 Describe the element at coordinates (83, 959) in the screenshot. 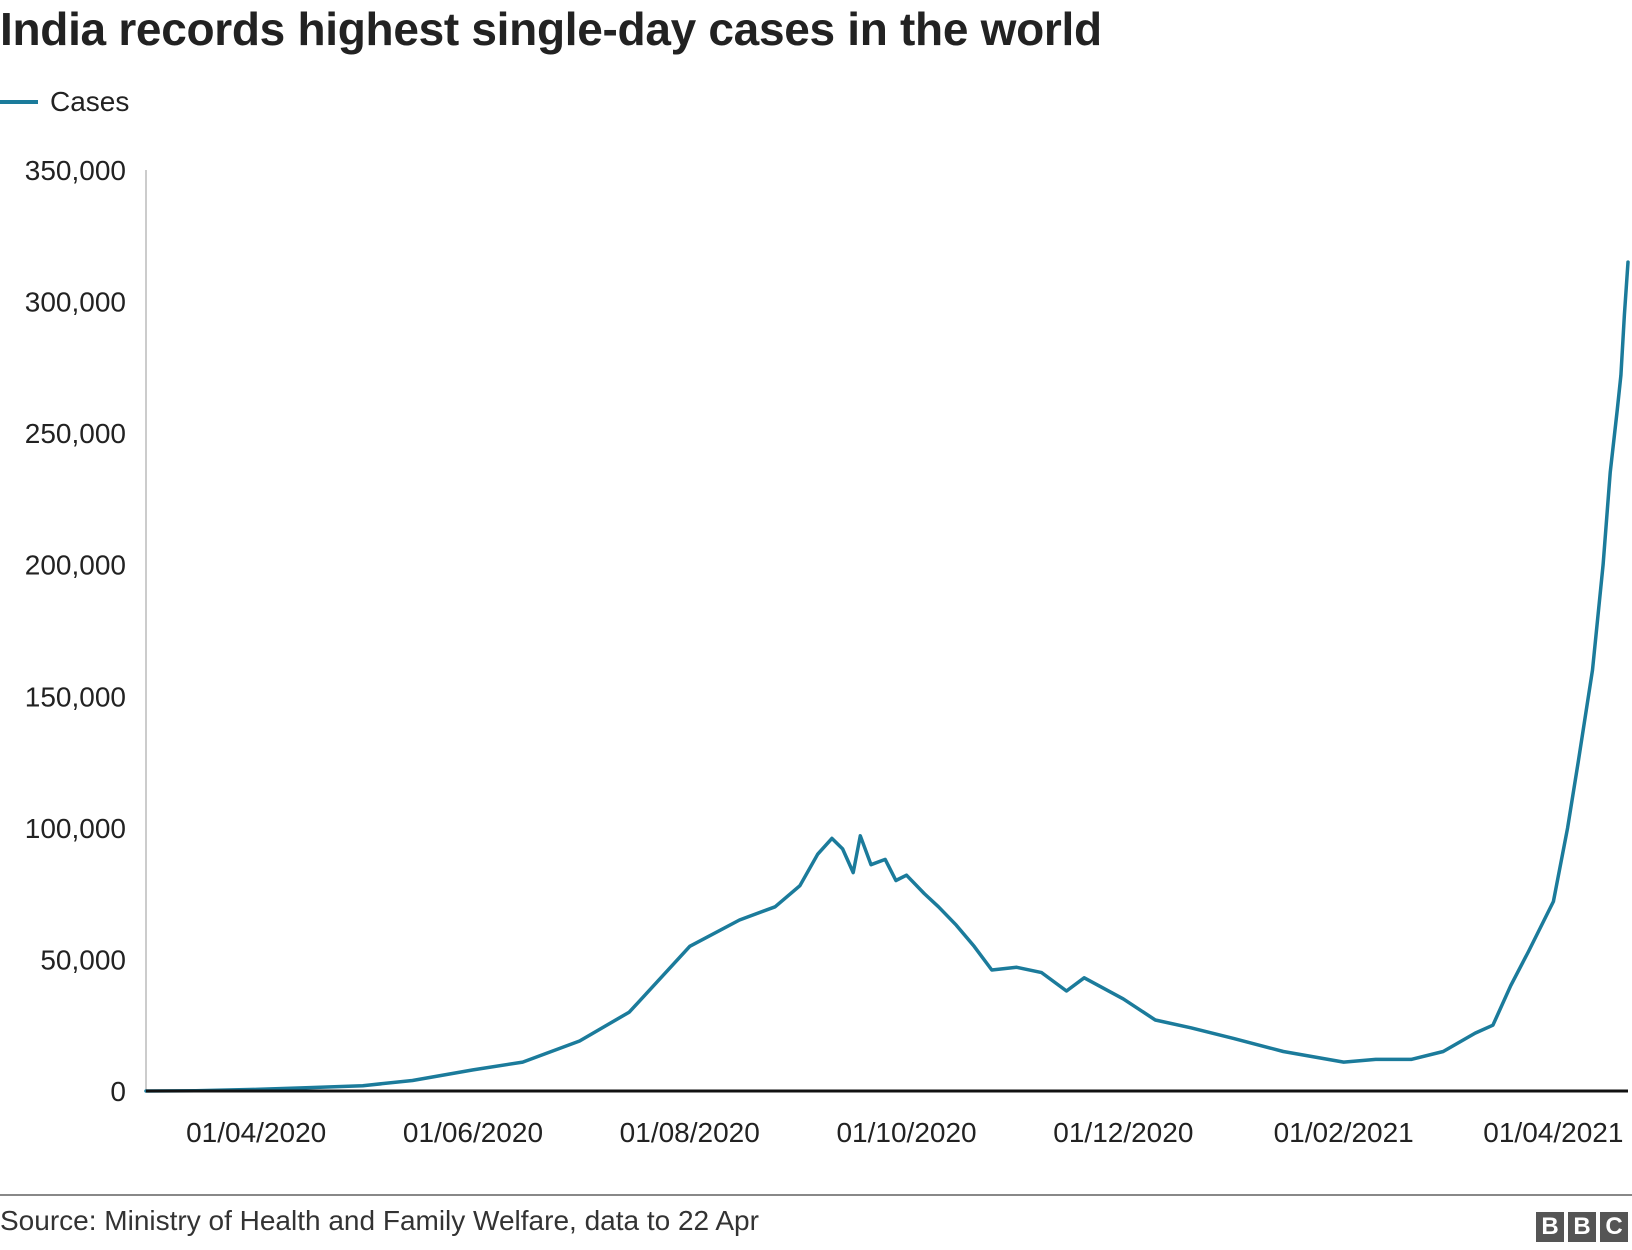

I see `y-tick-label: 50,000` at that location.